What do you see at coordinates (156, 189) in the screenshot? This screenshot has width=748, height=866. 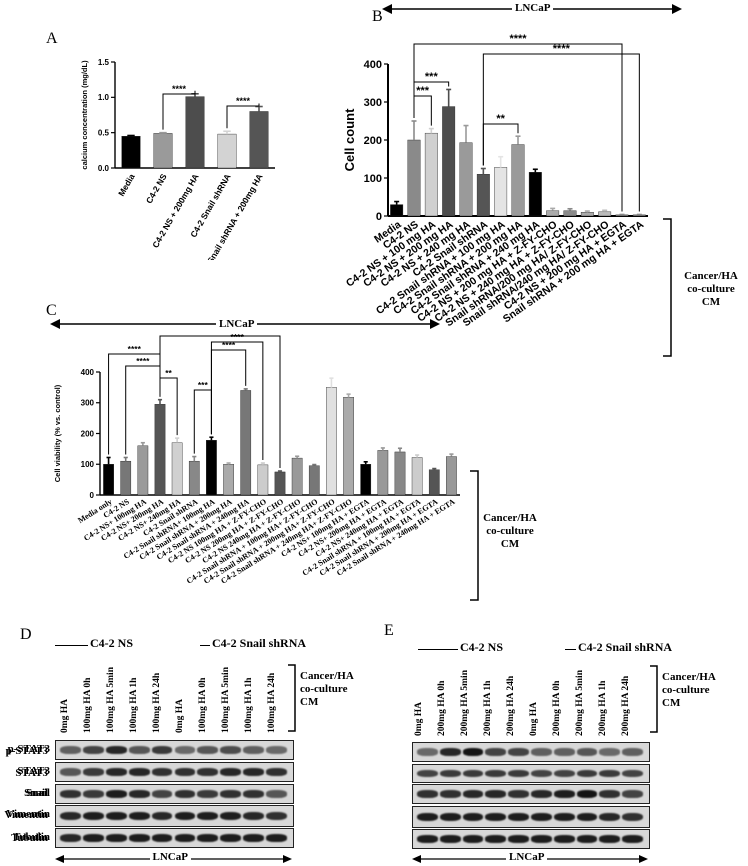 I see `x-tick-label: C4-2 NS` at bounding box center [156, 189].